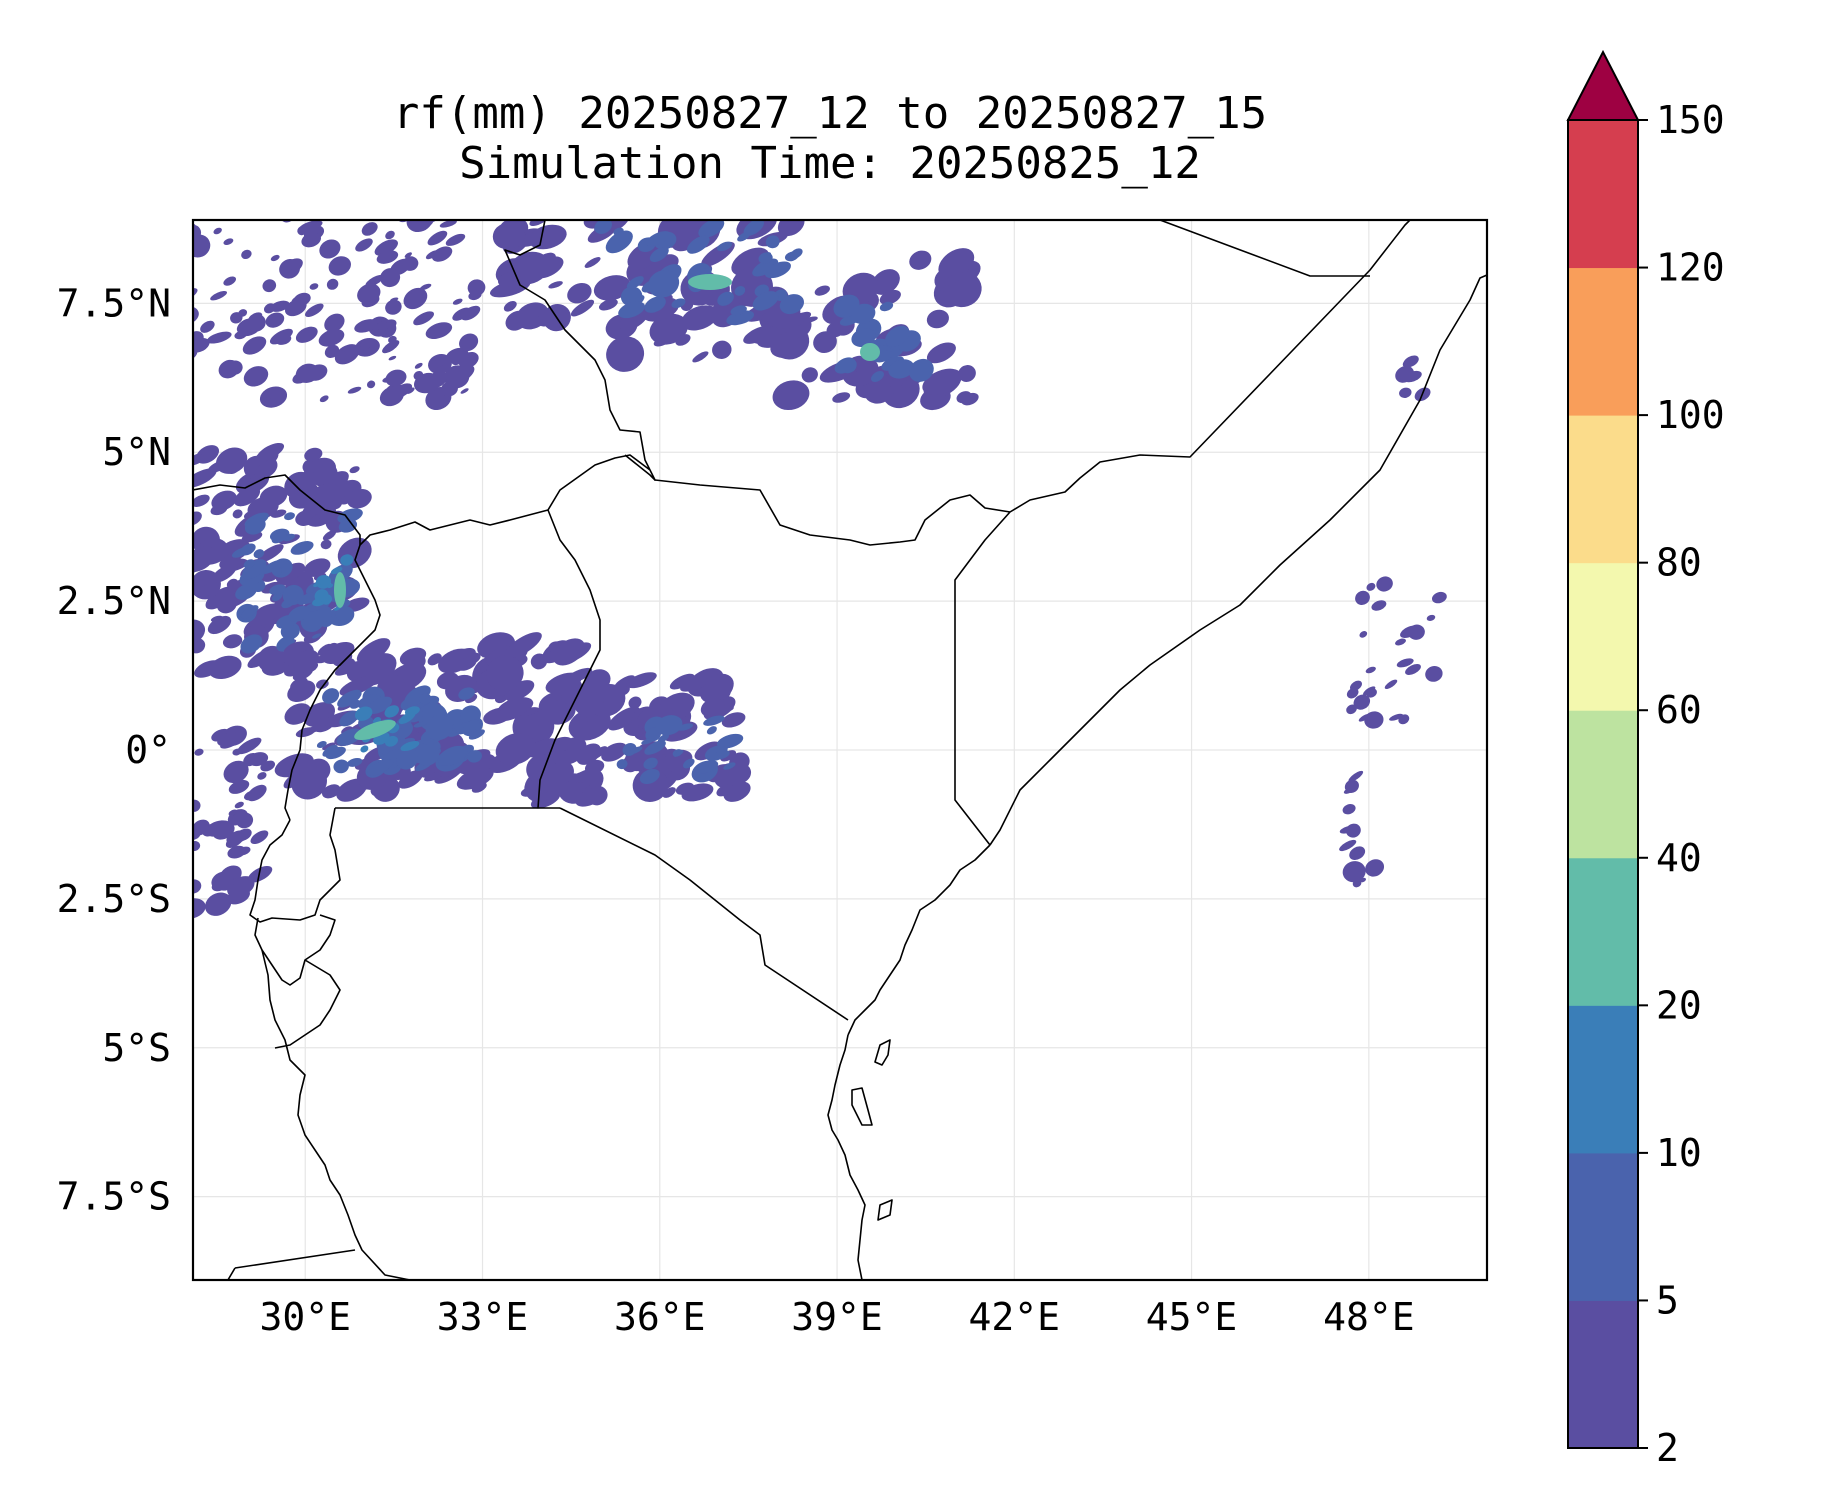  What do you see at coordinates (114, 1197) in the screenshot?
I see `lat-tick-label: 7.5°S` at bounding box center [114, 1197].